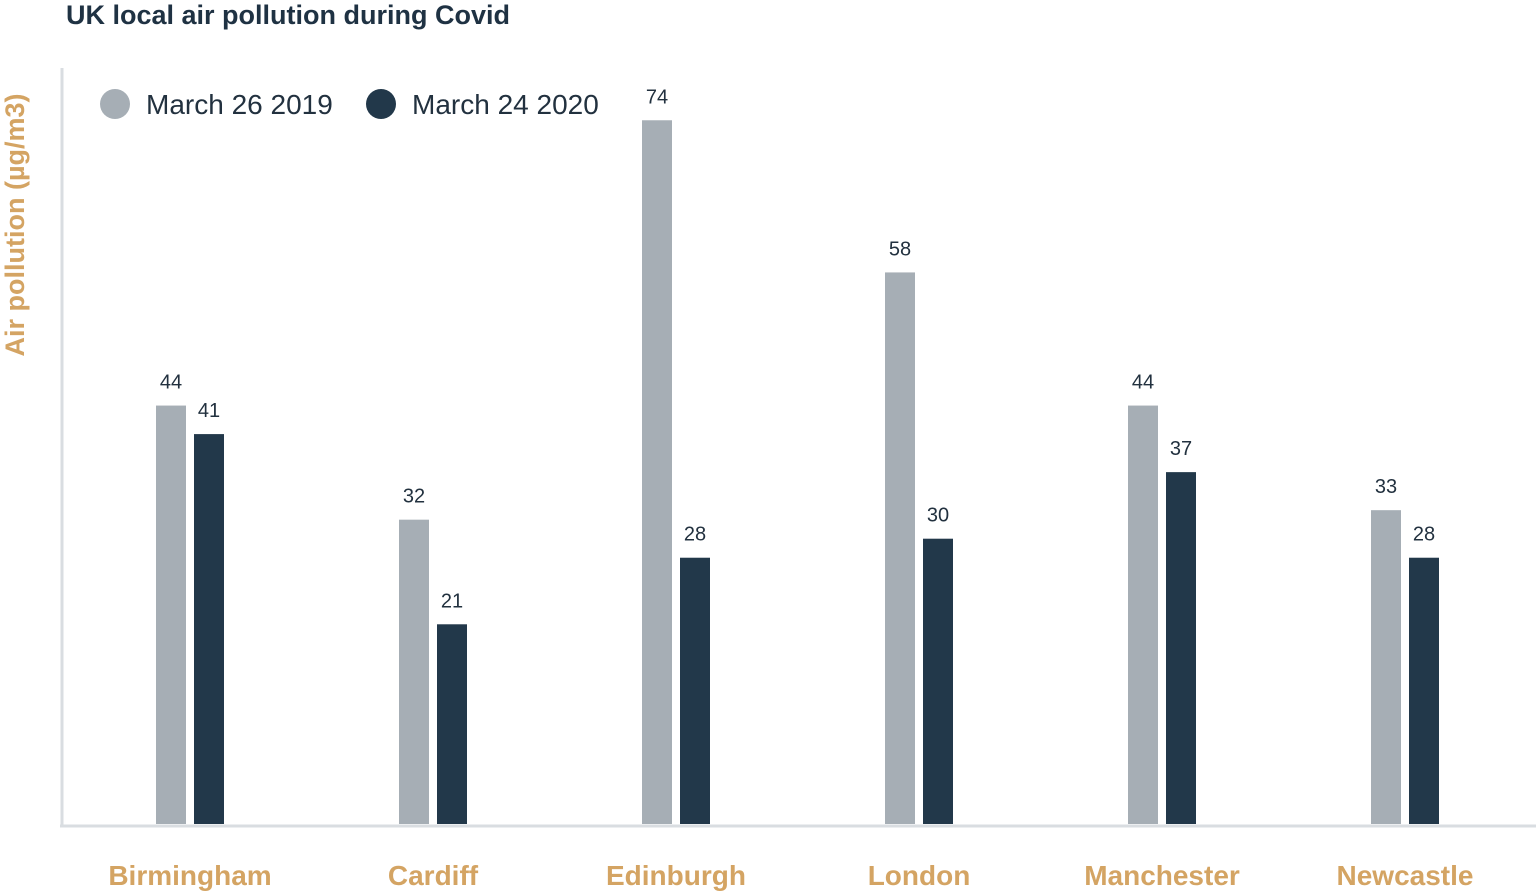 The height and width of the screenshot is (893, 1536). Describe the element at coordinates (414, 497) in the screenshot. I see `value-label-cardiff-2019: 32` at that location.